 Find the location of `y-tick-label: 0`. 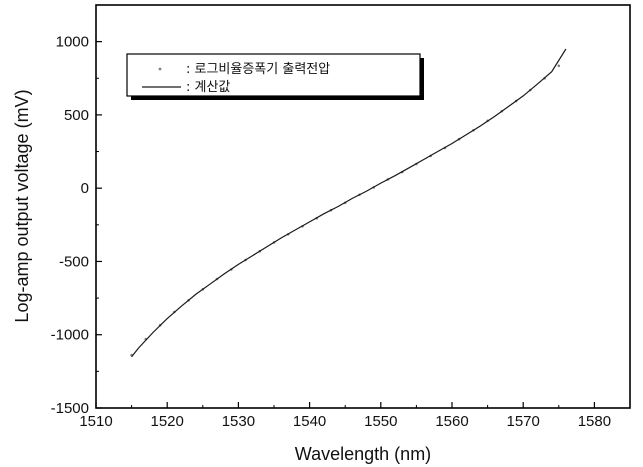

y-tick-label: 0 is located at coordinates (85, 188).